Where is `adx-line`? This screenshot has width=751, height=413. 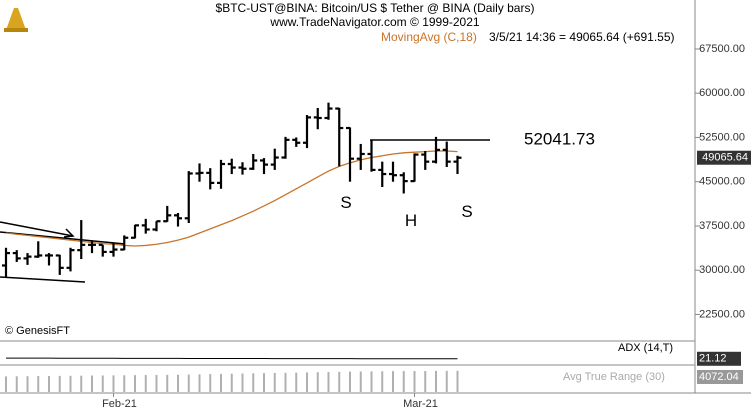 adx-line is located at coordinates (231, 358).